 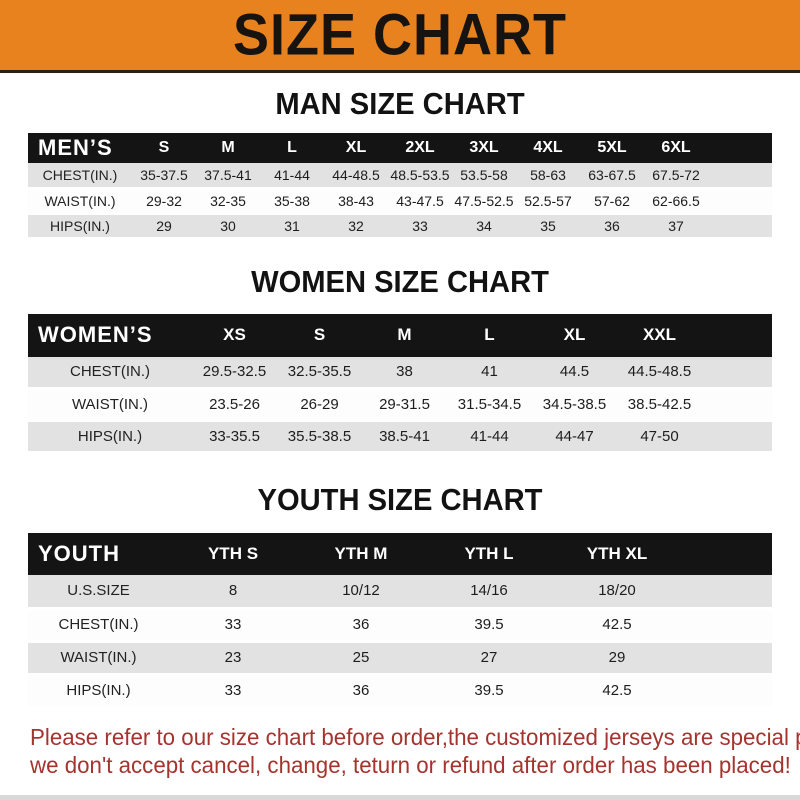 I want to click on women-corner-label: WOMEN’S, so click(x=110, y=335).